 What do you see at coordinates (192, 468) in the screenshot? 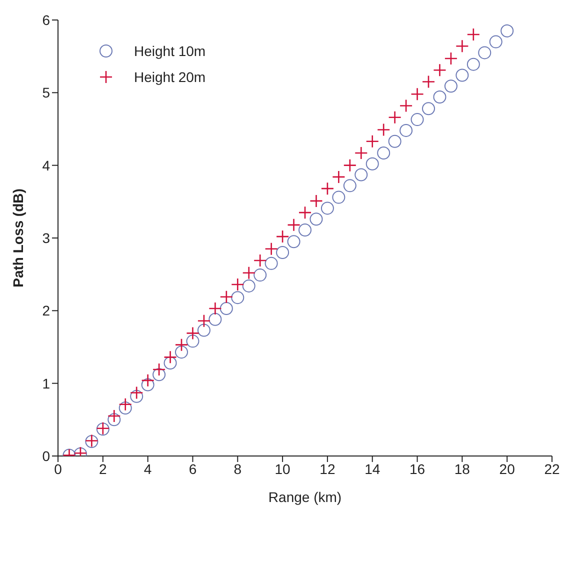
I see `x-tick-label: 6` at bounding box center [192, 468].